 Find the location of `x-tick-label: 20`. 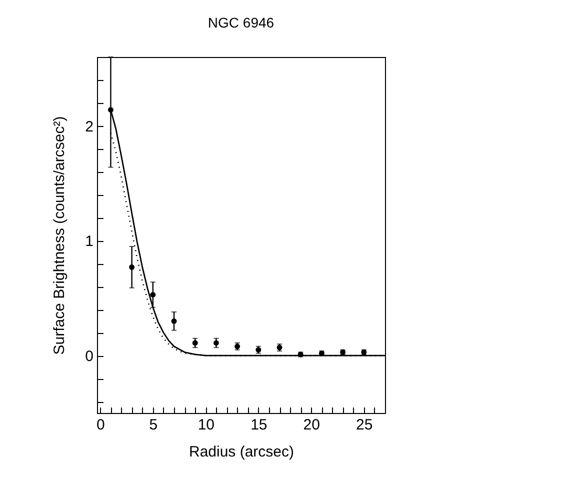

x-tick-label: 20 is located at coordinates (311, 425).